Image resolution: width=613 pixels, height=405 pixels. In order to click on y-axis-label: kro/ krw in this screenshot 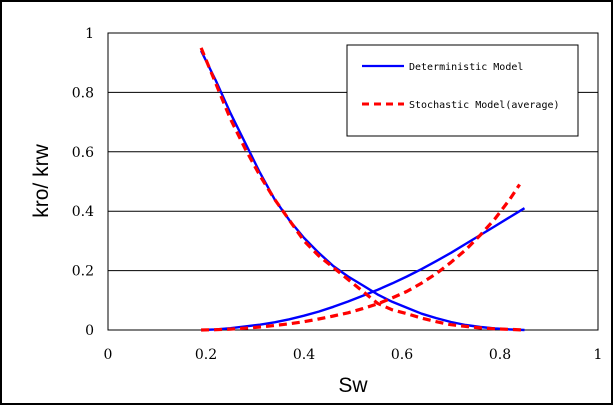, I will do `click(41, 180)`.